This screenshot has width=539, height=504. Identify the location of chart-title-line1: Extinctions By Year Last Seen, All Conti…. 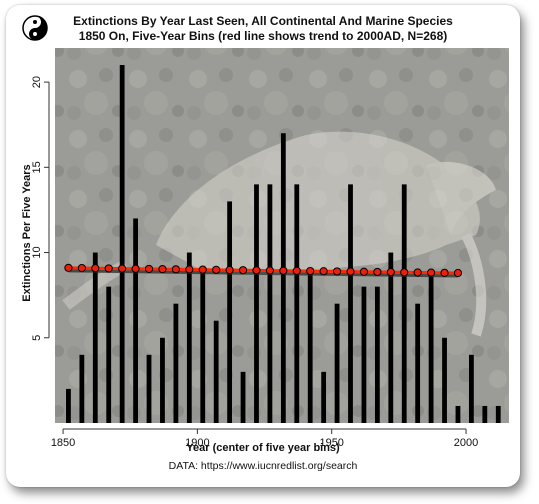
(263, 21).